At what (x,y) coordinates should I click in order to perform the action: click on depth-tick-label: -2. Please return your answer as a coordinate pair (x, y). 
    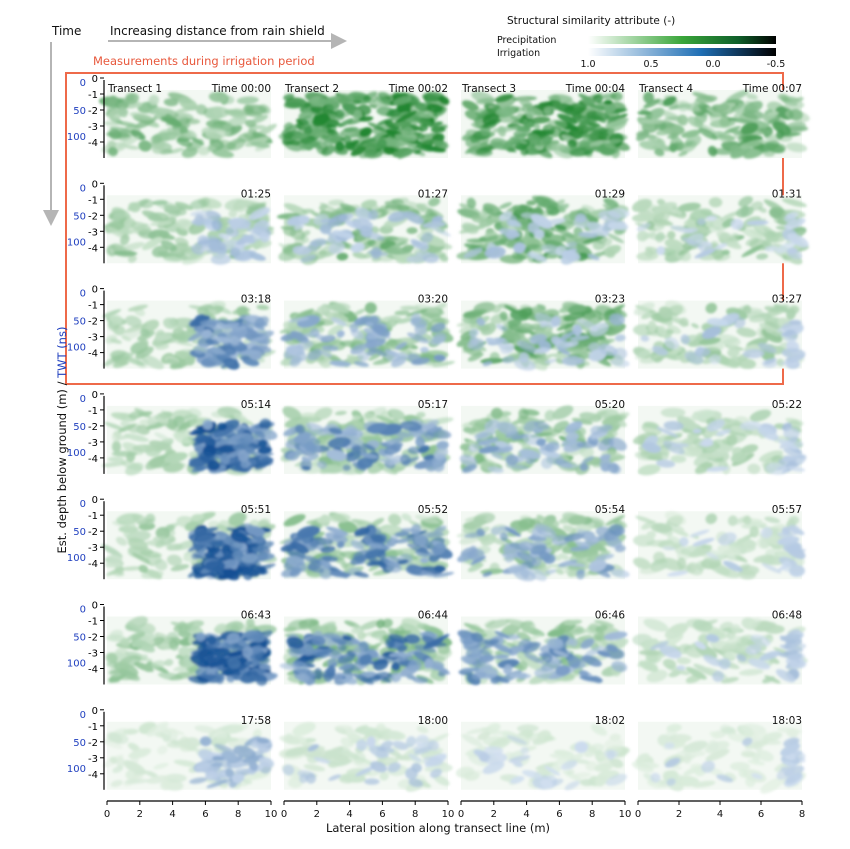
    Looking at the image, I should click on (93, 427).